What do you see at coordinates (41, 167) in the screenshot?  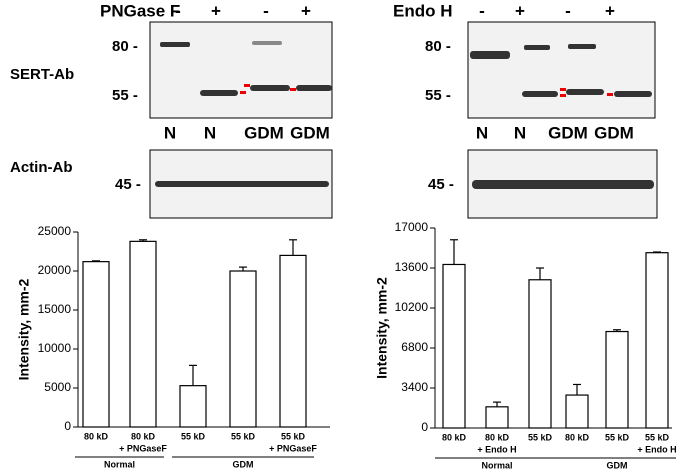 I see `antibody-label: Actin-Ab` at bounding box center [41, 167].